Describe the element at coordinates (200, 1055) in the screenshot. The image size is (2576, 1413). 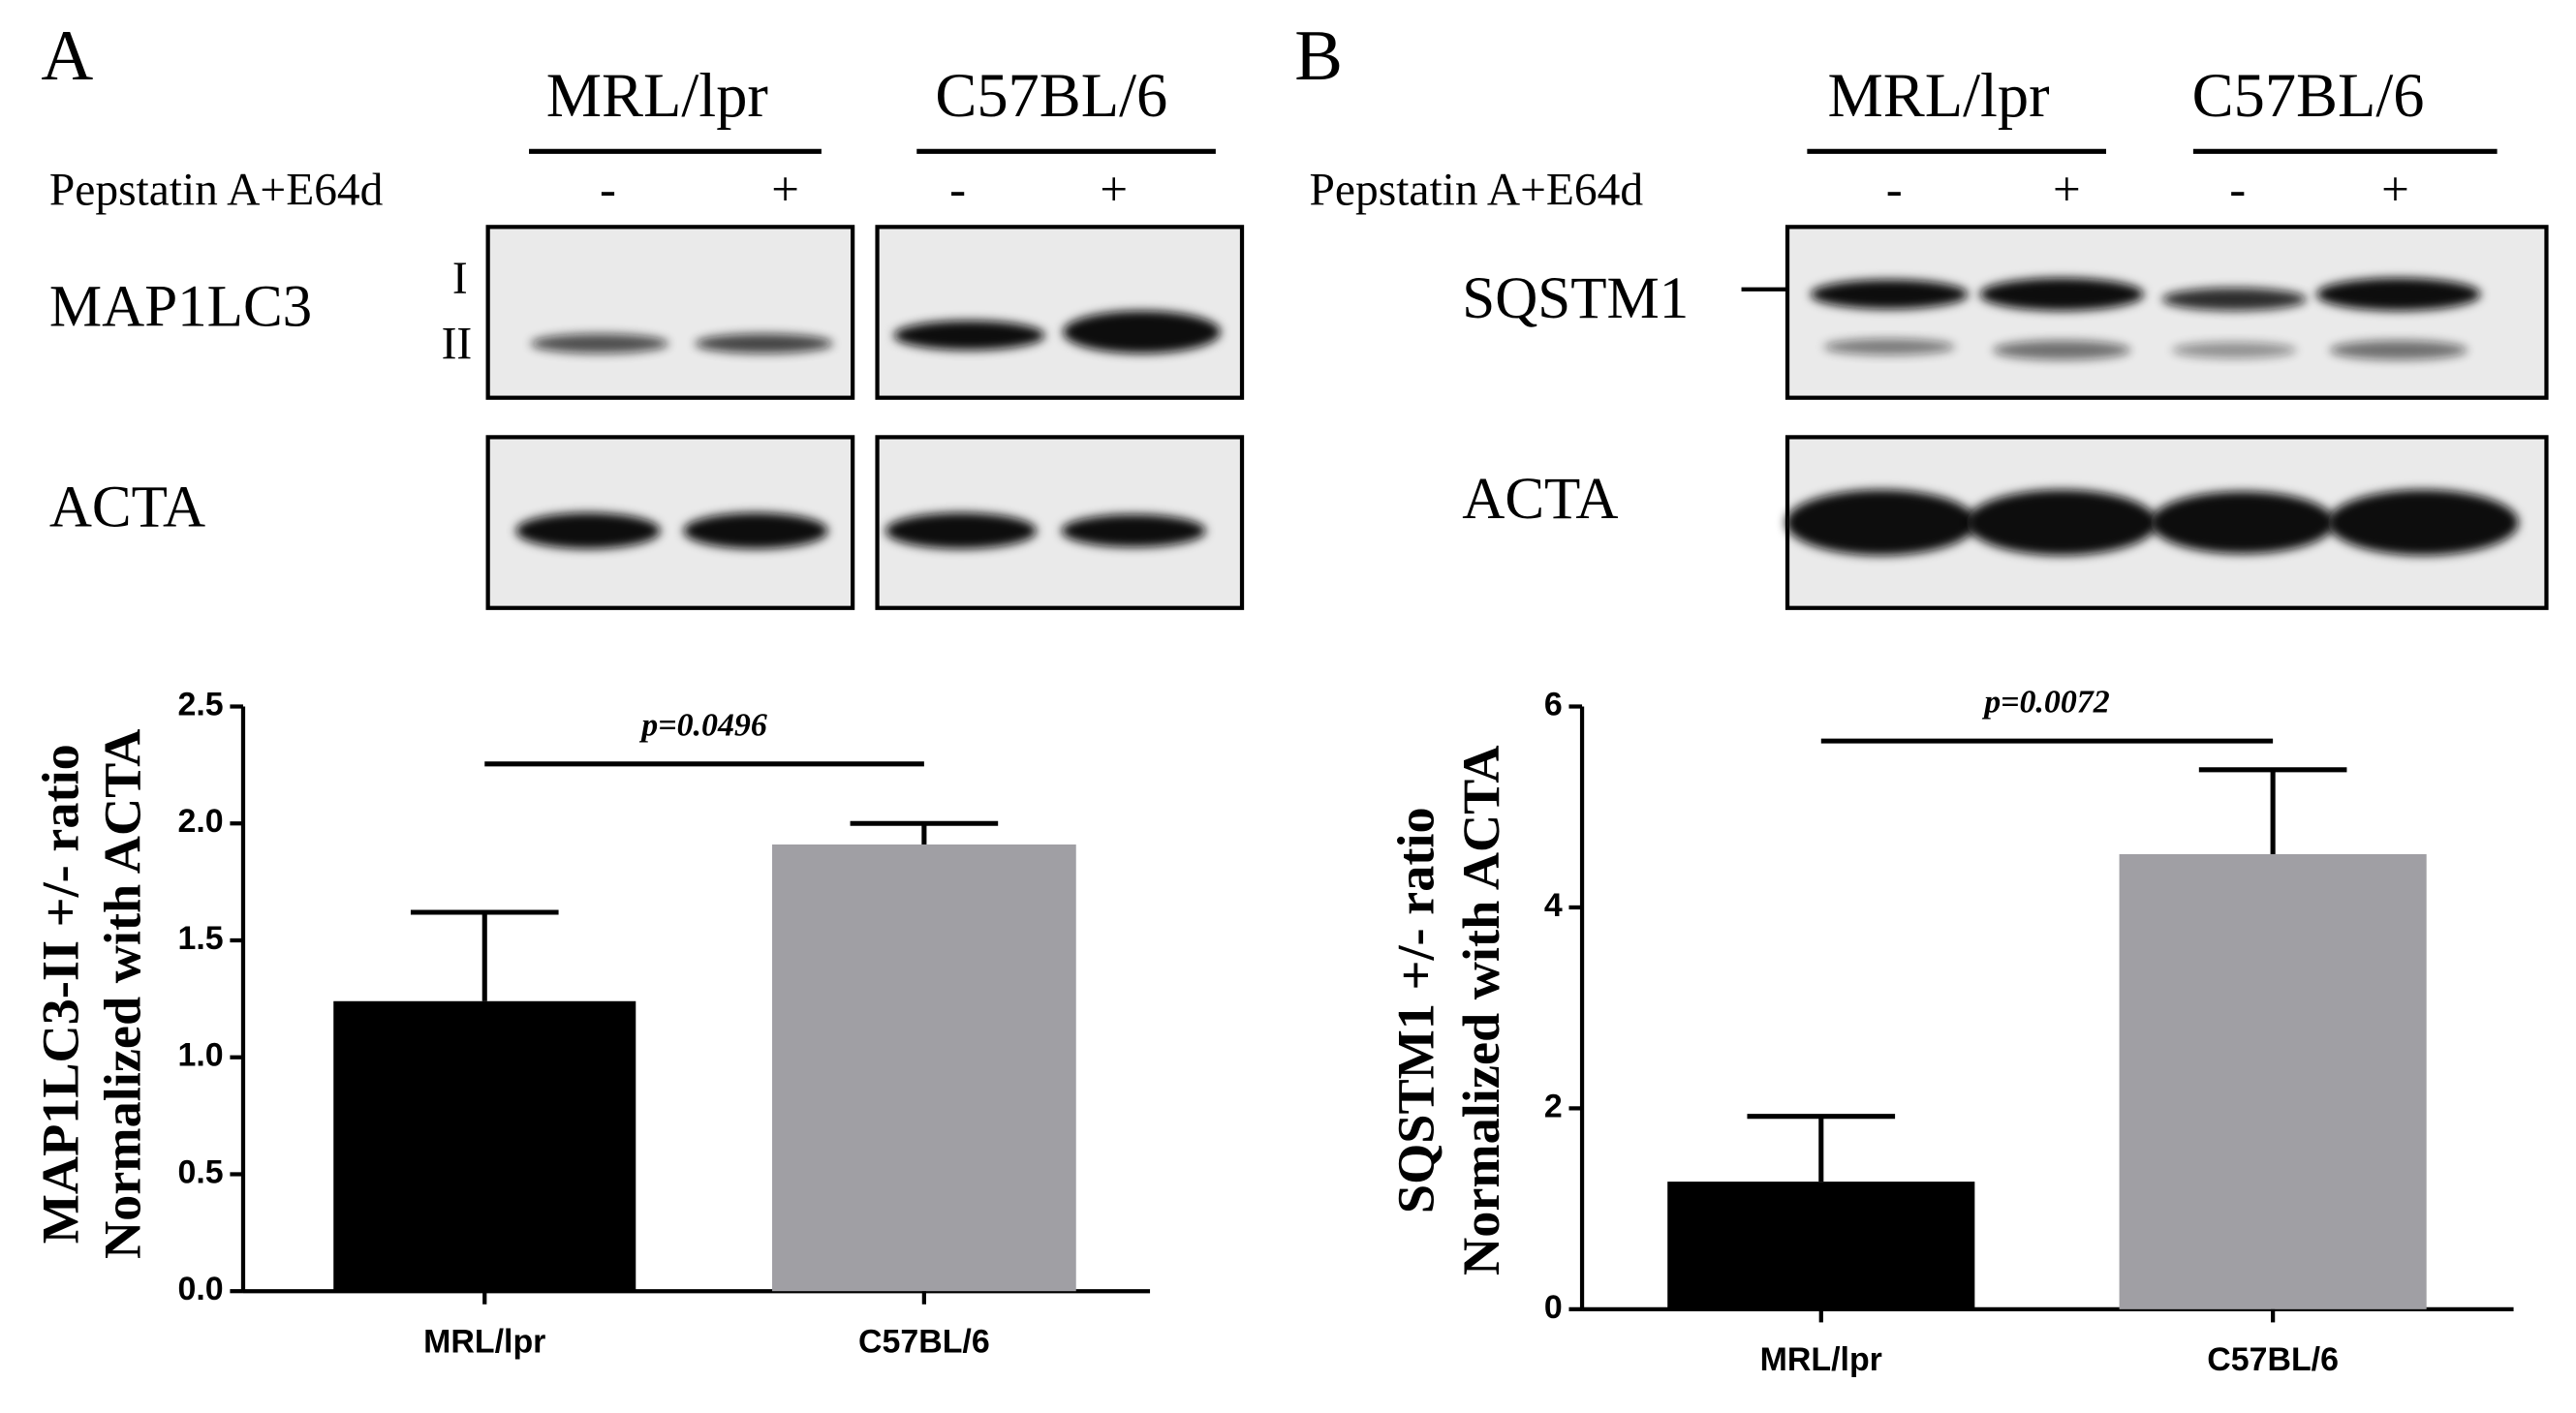
I see `y-tick-label: 1.0` at that location.